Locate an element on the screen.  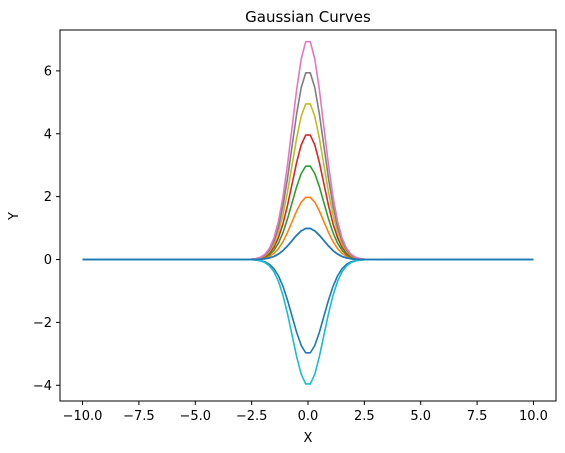
x-tick-label: −5.0 is located at coordinates (195, 416).